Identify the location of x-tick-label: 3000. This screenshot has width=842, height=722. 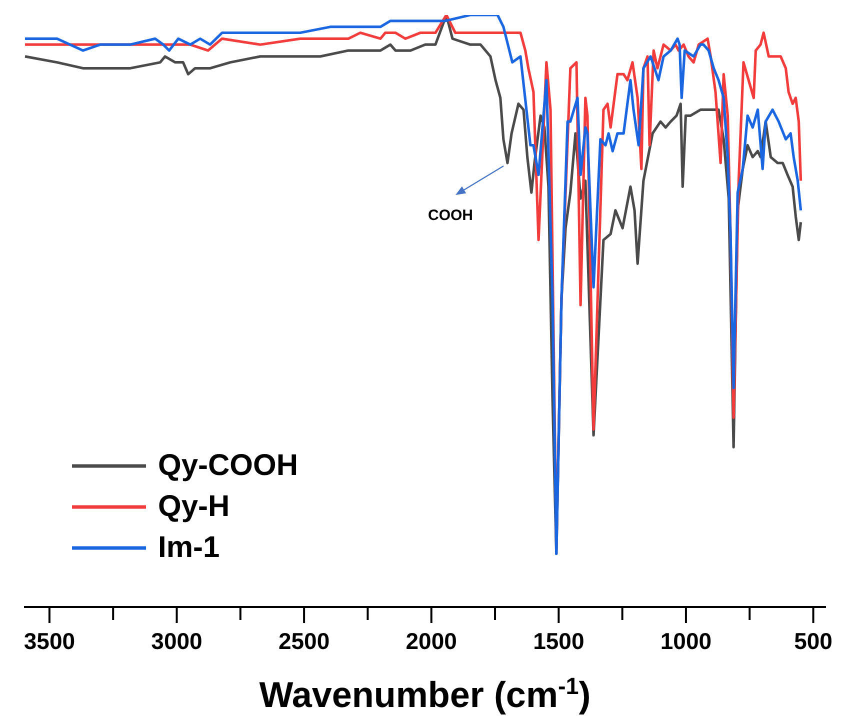
(176, 641).